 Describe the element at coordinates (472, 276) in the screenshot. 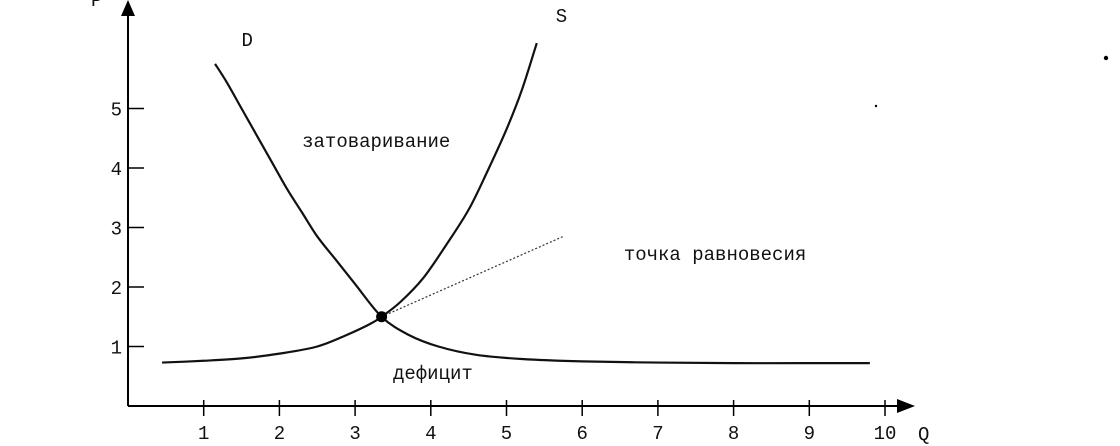

I see `equilibrium-leader-line` at that location.